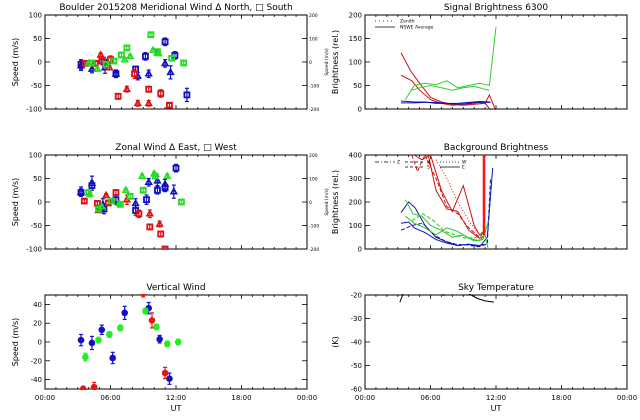 This screenshot has height=420, width=640. Describe the element at coordinates (37, 305) in the screenshot. I see `y-tick-label: 40` at that location.